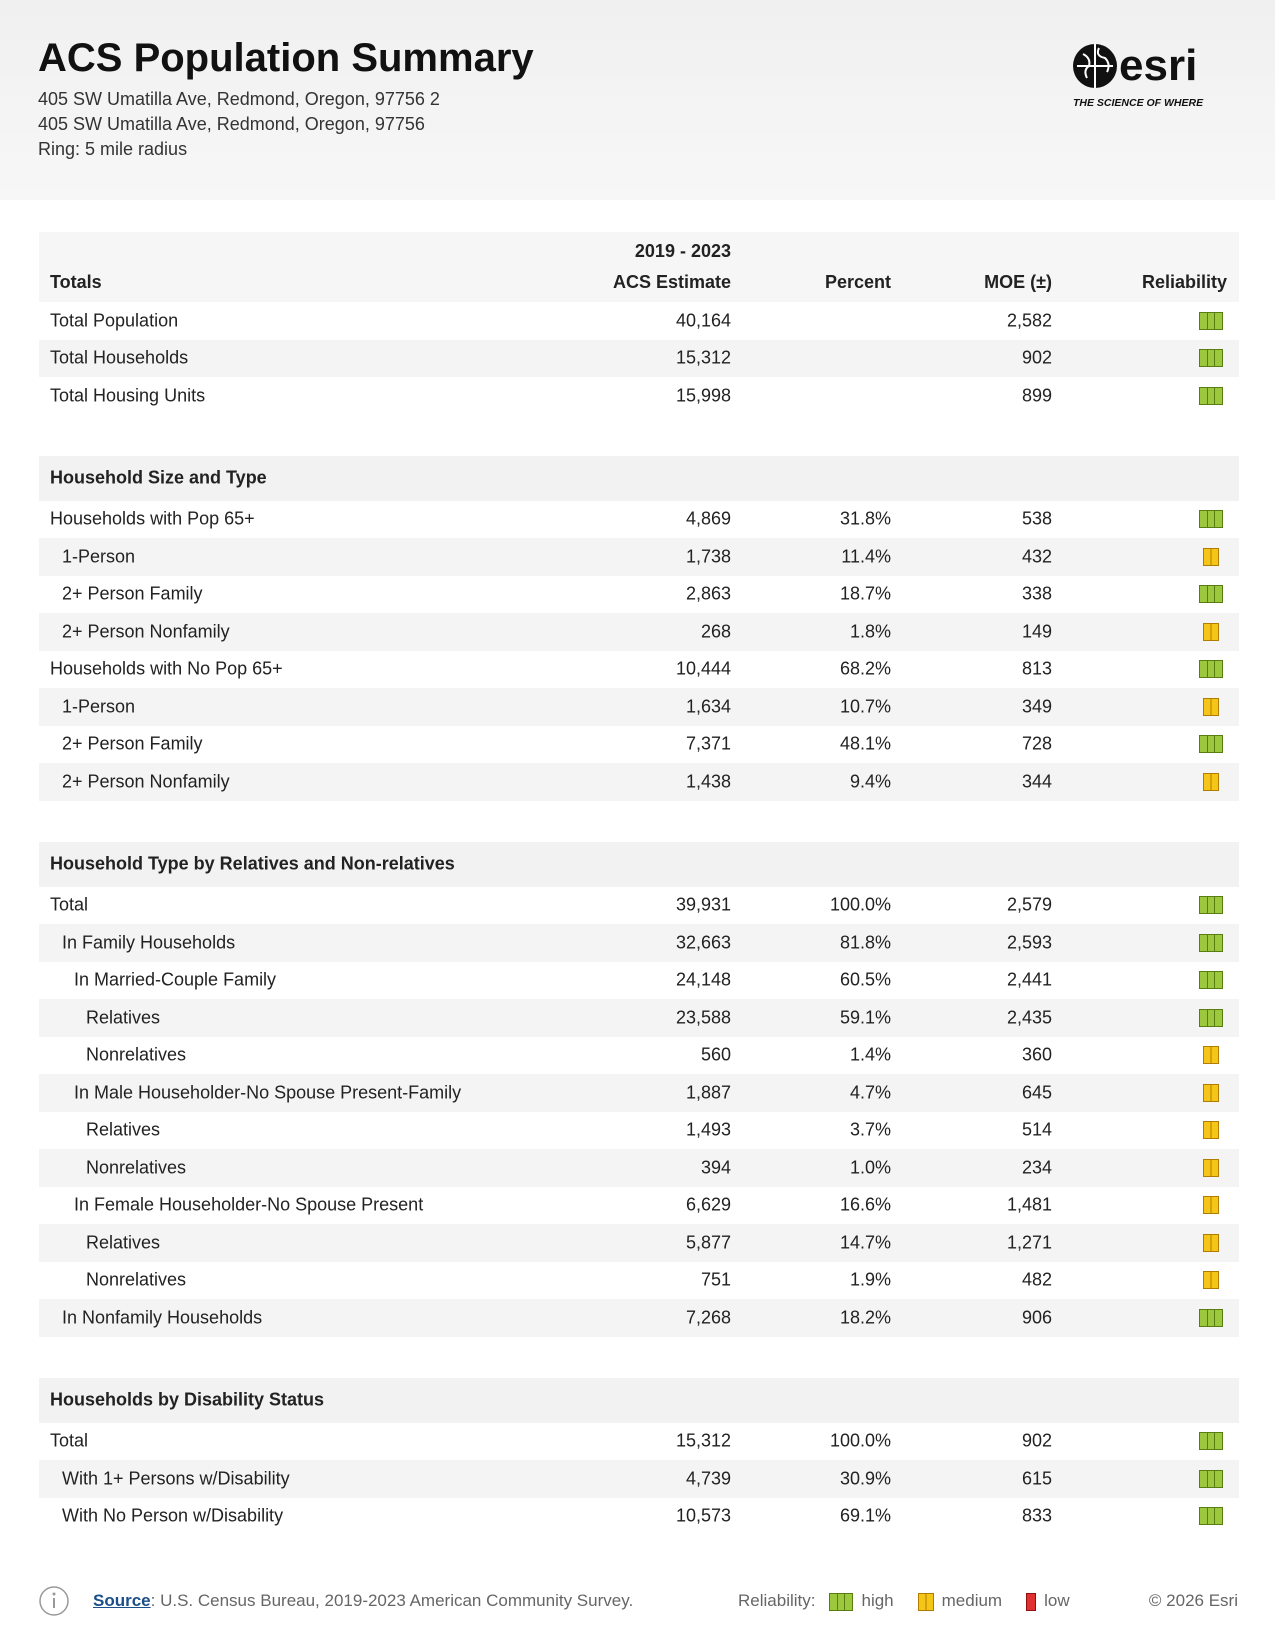 Image resolution: width=1275 pixels, height=1650 pixels. I want to click on estimate: 268, so click(715, 631).